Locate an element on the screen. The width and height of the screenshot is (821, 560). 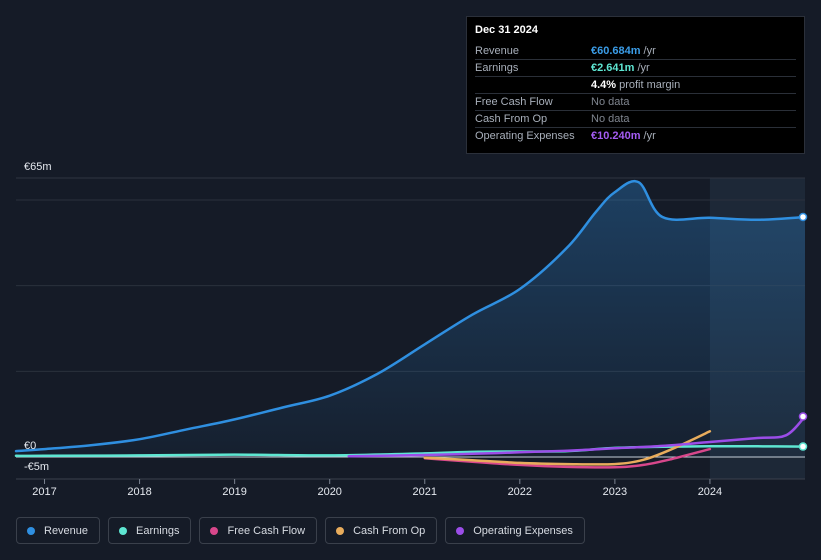
operating-expenses-line is located at coordinates (577, 436).